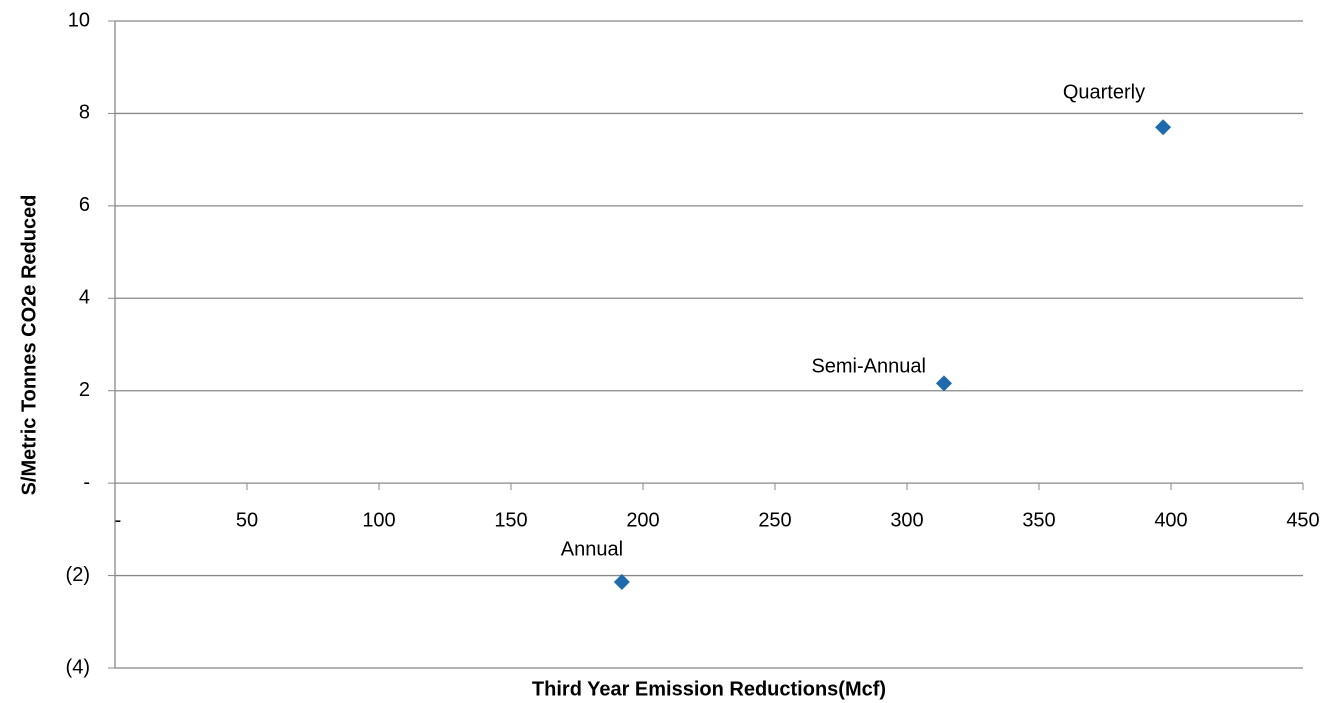 The height and width of the screenshot is (703, 1330). Describe the element at coordinates (79, 20) in the screenshot. I see `y-tick-label: 10` at that location.